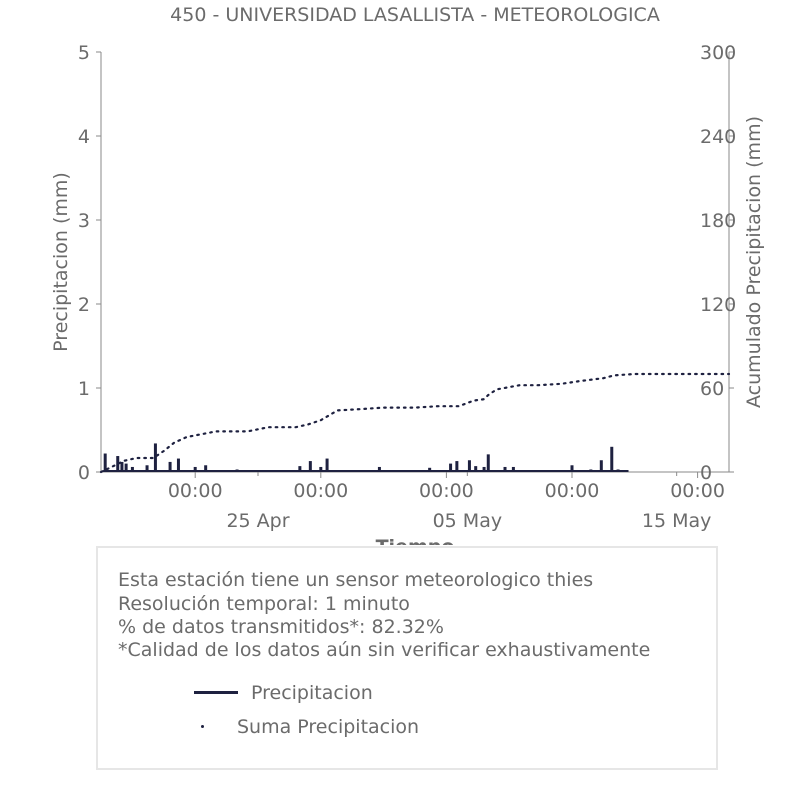 The width and height of the screenshot is (806, 806). Describe the element at coordinates (677, 521) in the screenshot. I see `x-tick-date-label: 15 May` at that location.